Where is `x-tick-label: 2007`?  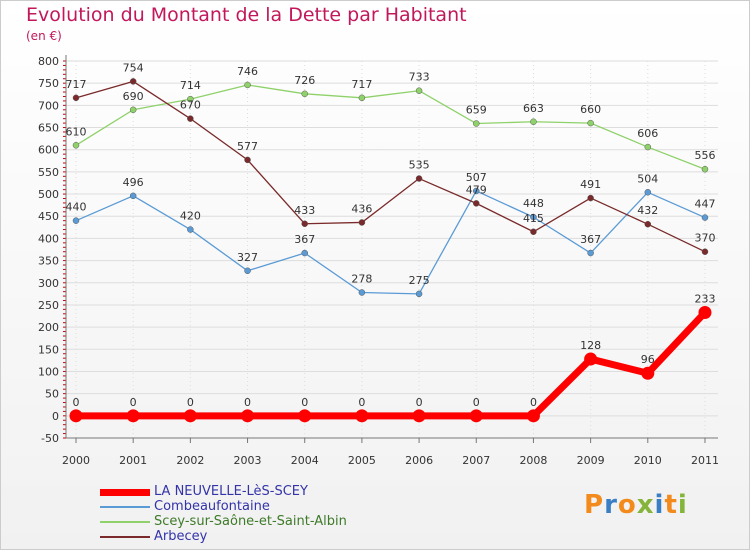 x-tick-label: 2007 is located at coordinates (476, 460).